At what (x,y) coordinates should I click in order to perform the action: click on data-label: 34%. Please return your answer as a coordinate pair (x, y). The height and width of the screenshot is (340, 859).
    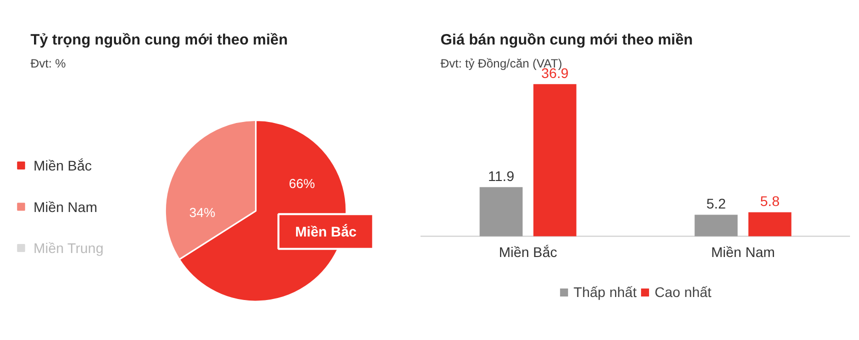
    Looking at the image, I should click on (202, 212).